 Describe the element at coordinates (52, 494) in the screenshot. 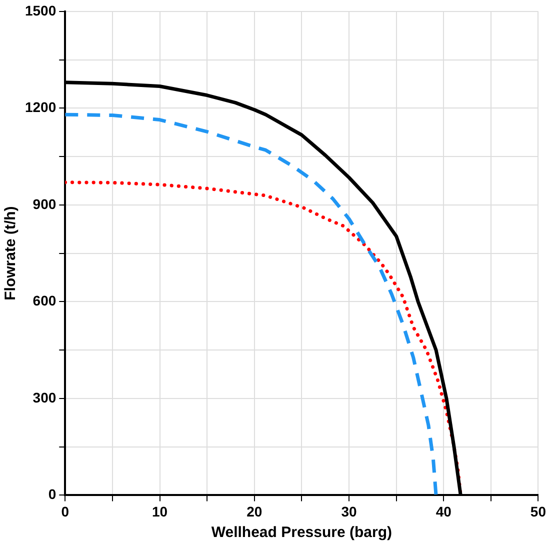

I see `y-tick-label: 0` at that location.